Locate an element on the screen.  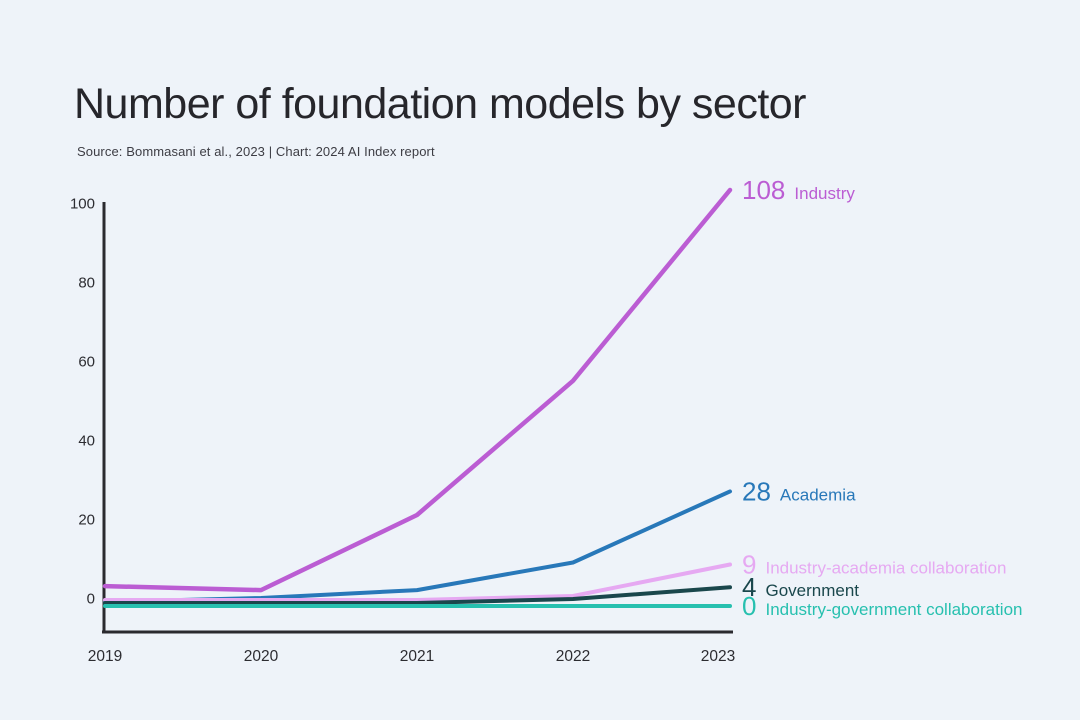
series-value-academia: 28 is located at coordinates (756, 491).